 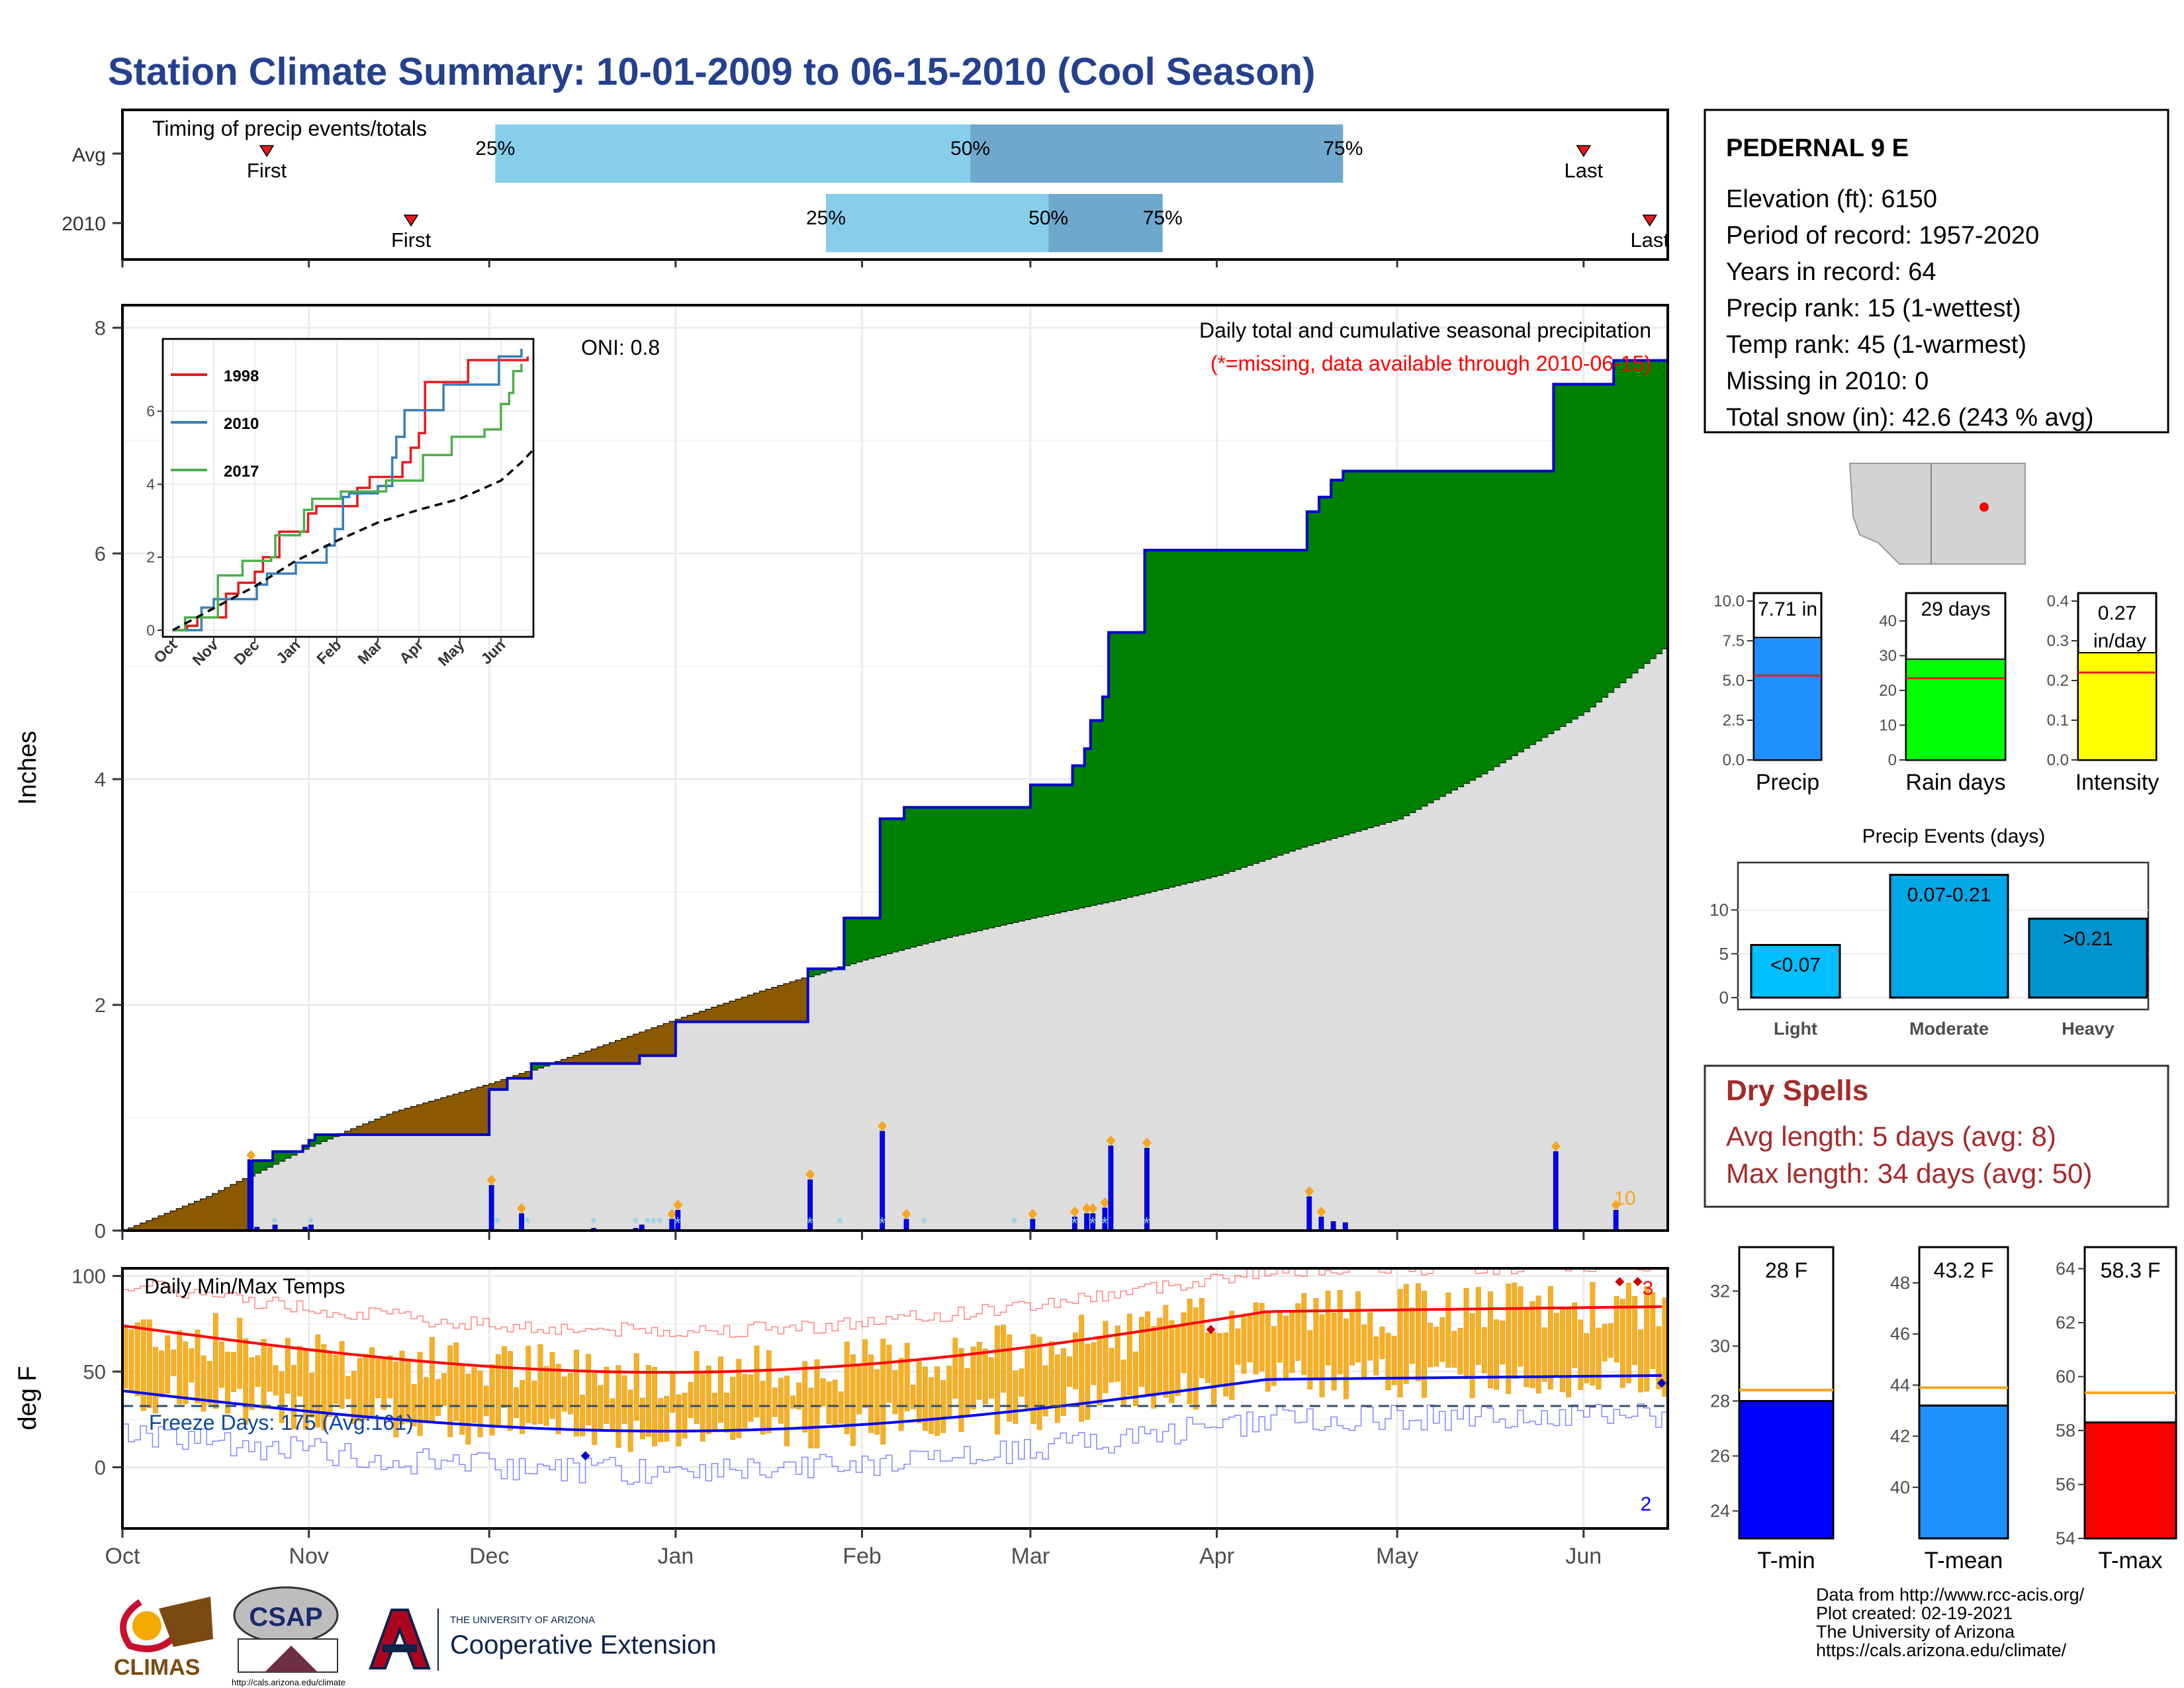 What do you see at coordinates (1949, 936) in the screenshot?
I see `event-bar-moderate` at bounding box center [1949, 936].